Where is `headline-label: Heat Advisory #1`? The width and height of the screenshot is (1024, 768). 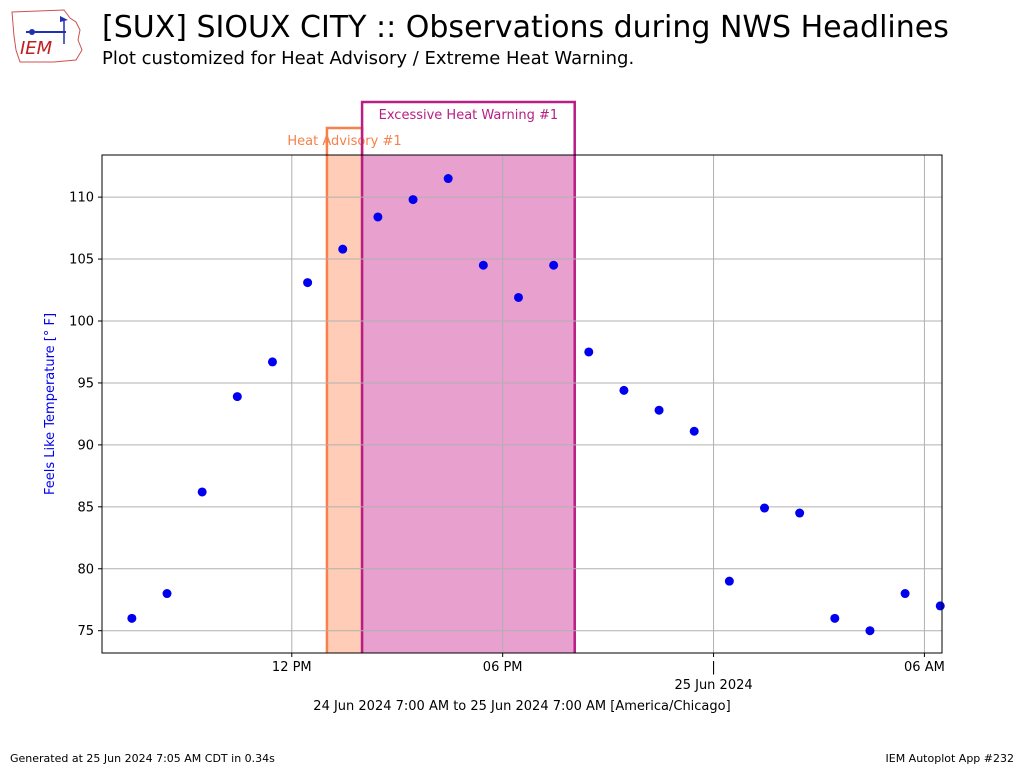 headline-label: Heat Advisory #1 is located at coordinates (344, 141).